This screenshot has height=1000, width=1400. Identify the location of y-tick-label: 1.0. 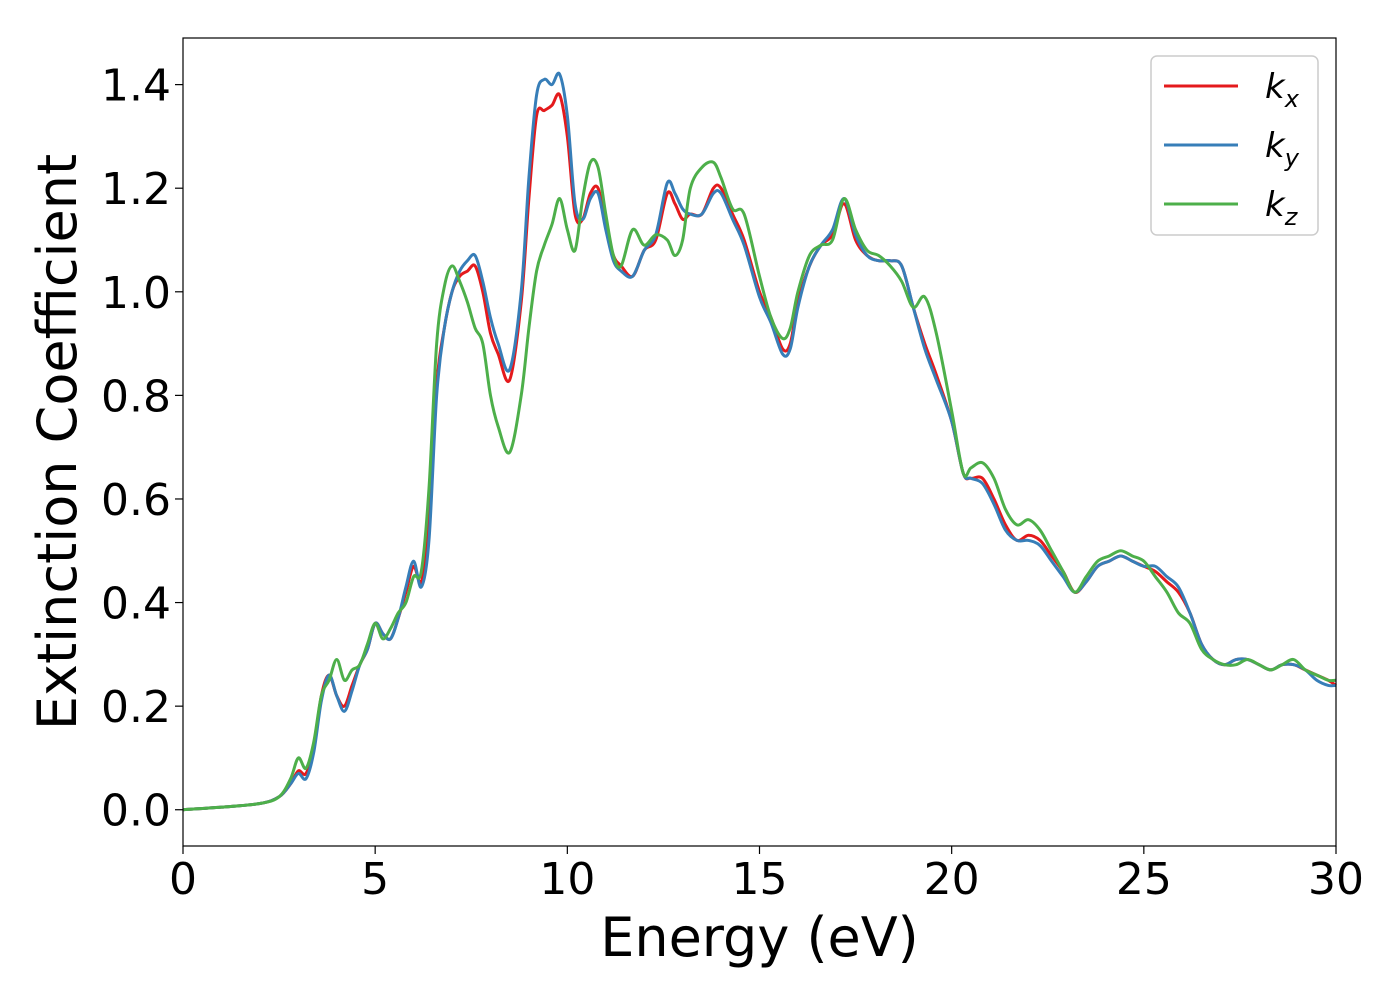
(136, 293).